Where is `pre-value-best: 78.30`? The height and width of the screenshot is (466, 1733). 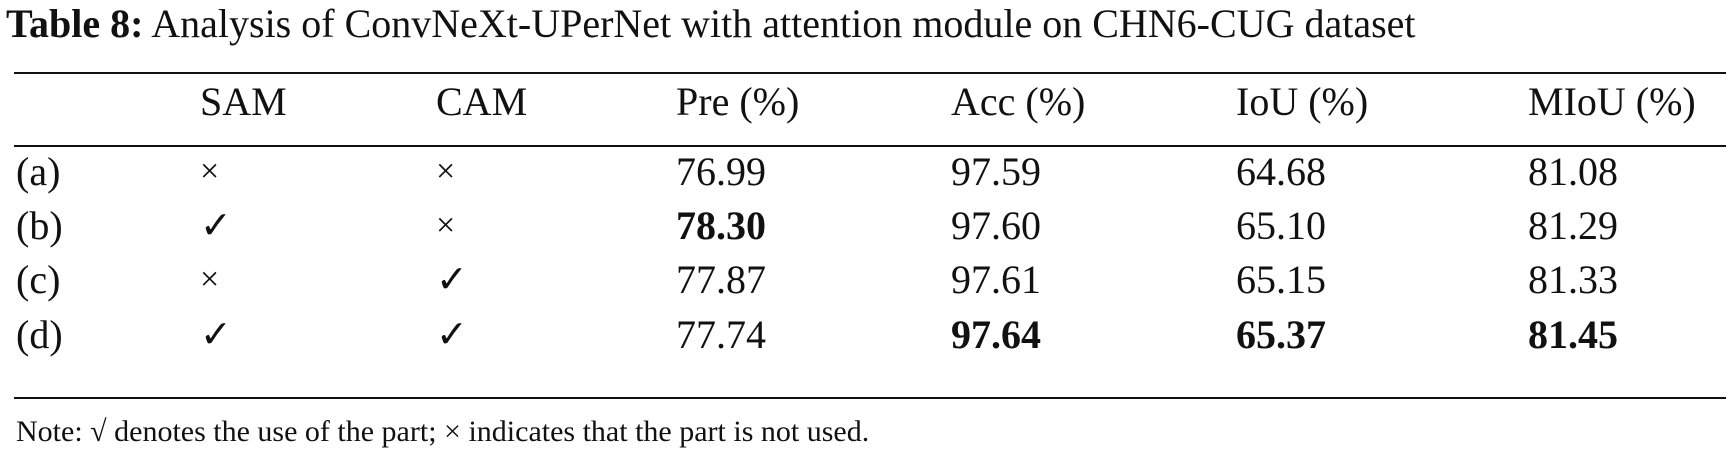 pre-value-best: 78.30 is located at coordinates (721, 225).